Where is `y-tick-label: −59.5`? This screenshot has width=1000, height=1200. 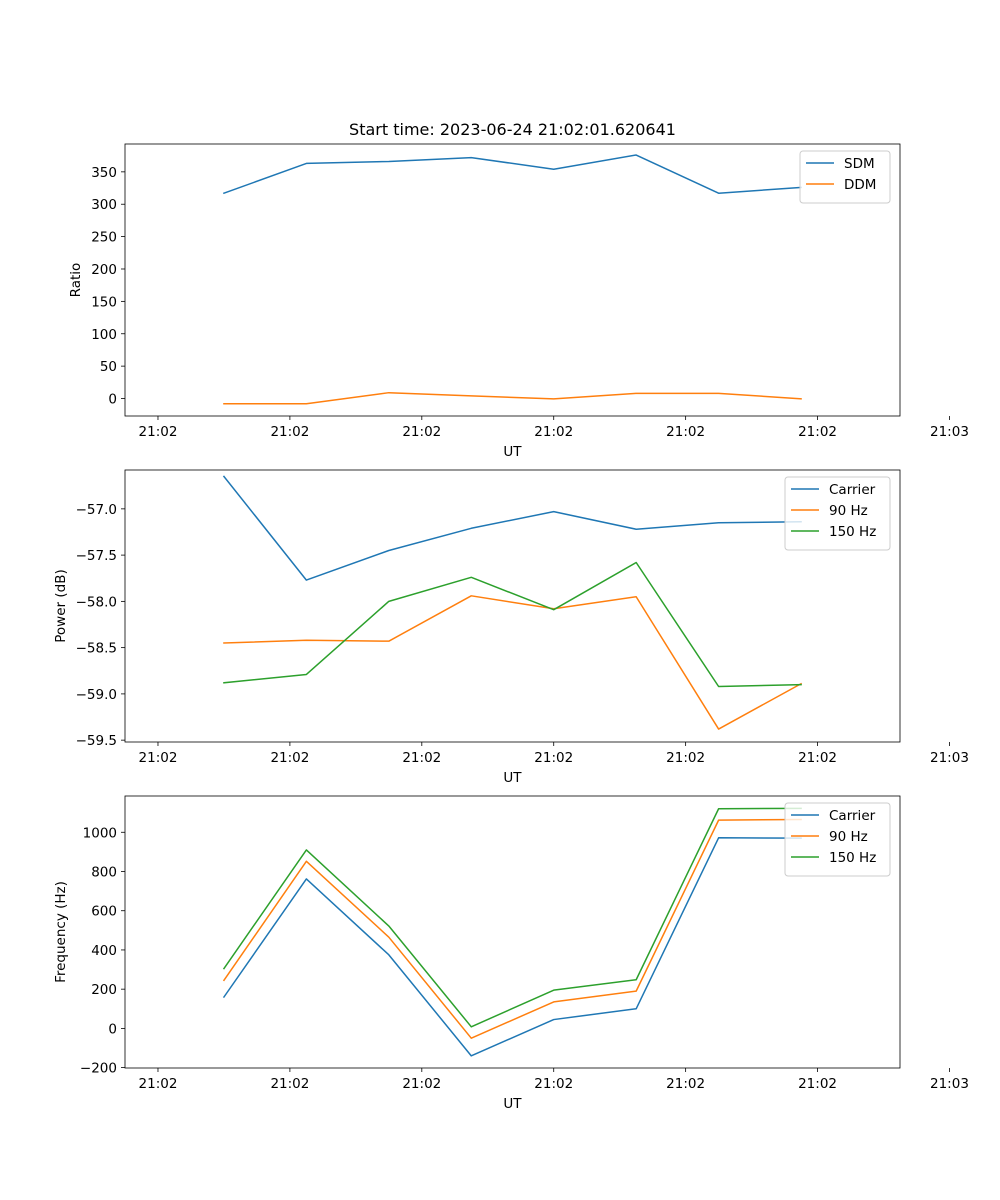 y-tick-label: −59.5 is located at coordinates (96, 741).